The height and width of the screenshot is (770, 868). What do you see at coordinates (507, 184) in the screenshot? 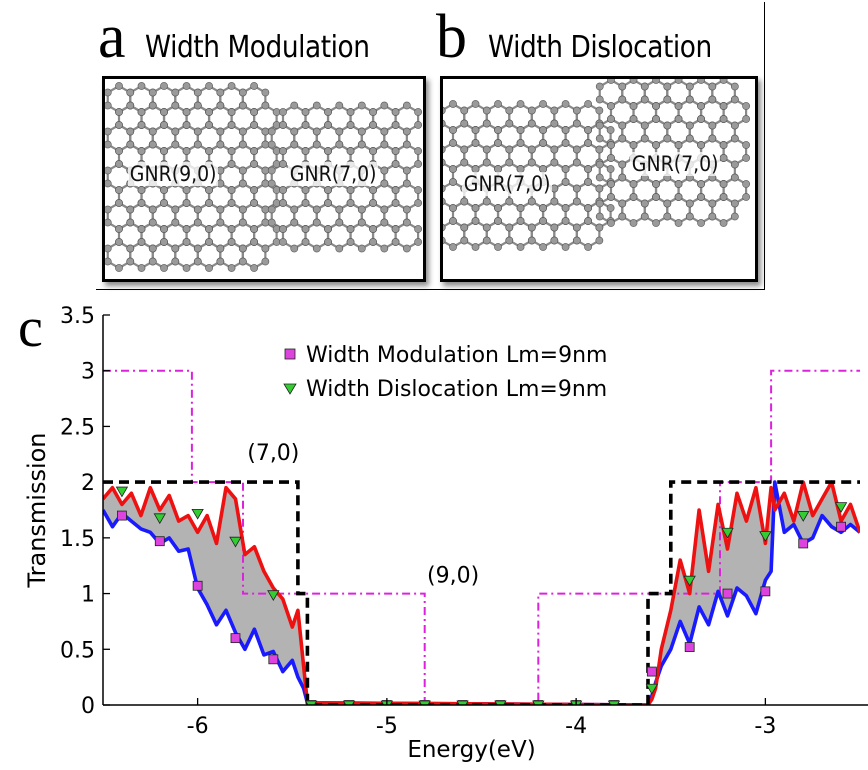
I see `panel-b-label-1: GNR(7,0)` at bounding box center [507, 184].